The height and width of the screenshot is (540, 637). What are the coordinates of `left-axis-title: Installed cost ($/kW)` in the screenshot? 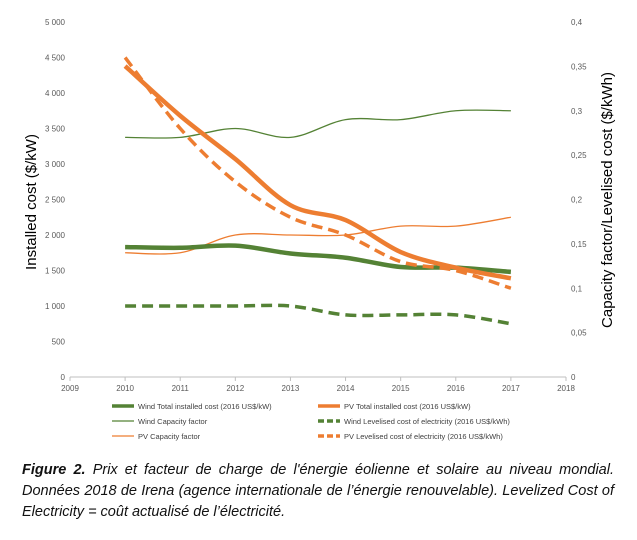 It's located at (31, 202).